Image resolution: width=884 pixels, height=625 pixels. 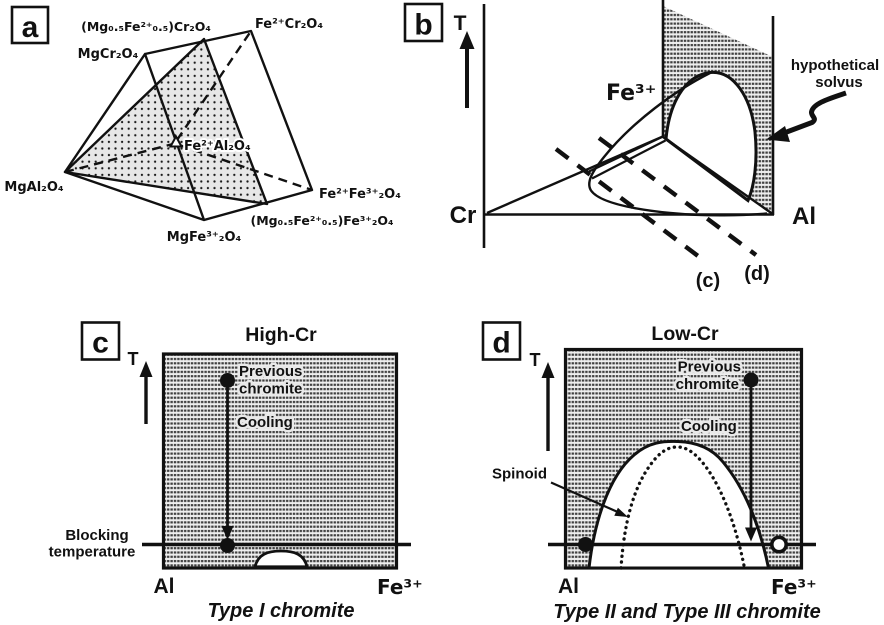 What do you see at coordinates (146, 26) in the screenshot?
I see `label-mg-half-chromite: (Mg₀.₅Fe²⁺₀.₅)Cr₂O₄` at bounding box center [146, 26].